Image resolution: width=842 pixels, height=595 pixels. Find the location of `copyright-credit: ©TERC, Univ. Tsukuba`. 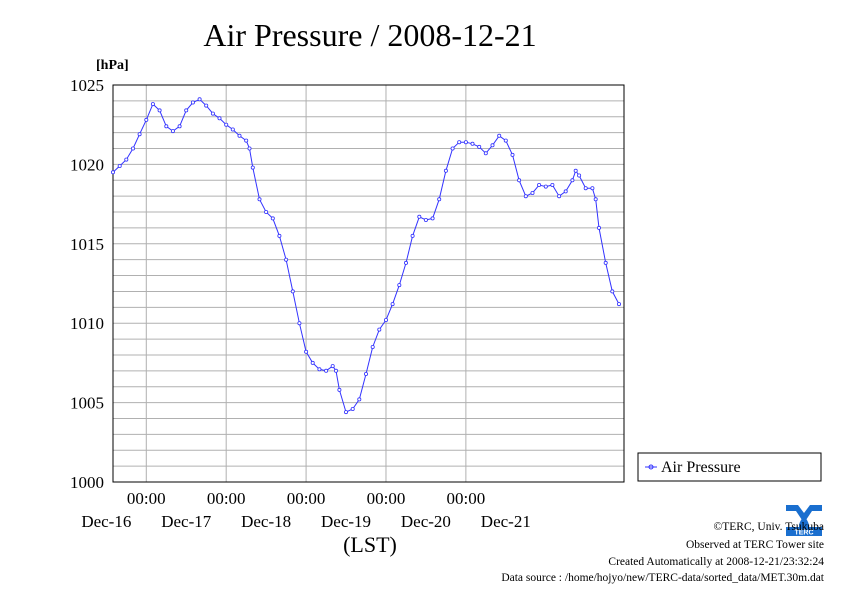

copyright-credit: ©TERC, Univ. Tsukuba is located at coordinates (768, 527).